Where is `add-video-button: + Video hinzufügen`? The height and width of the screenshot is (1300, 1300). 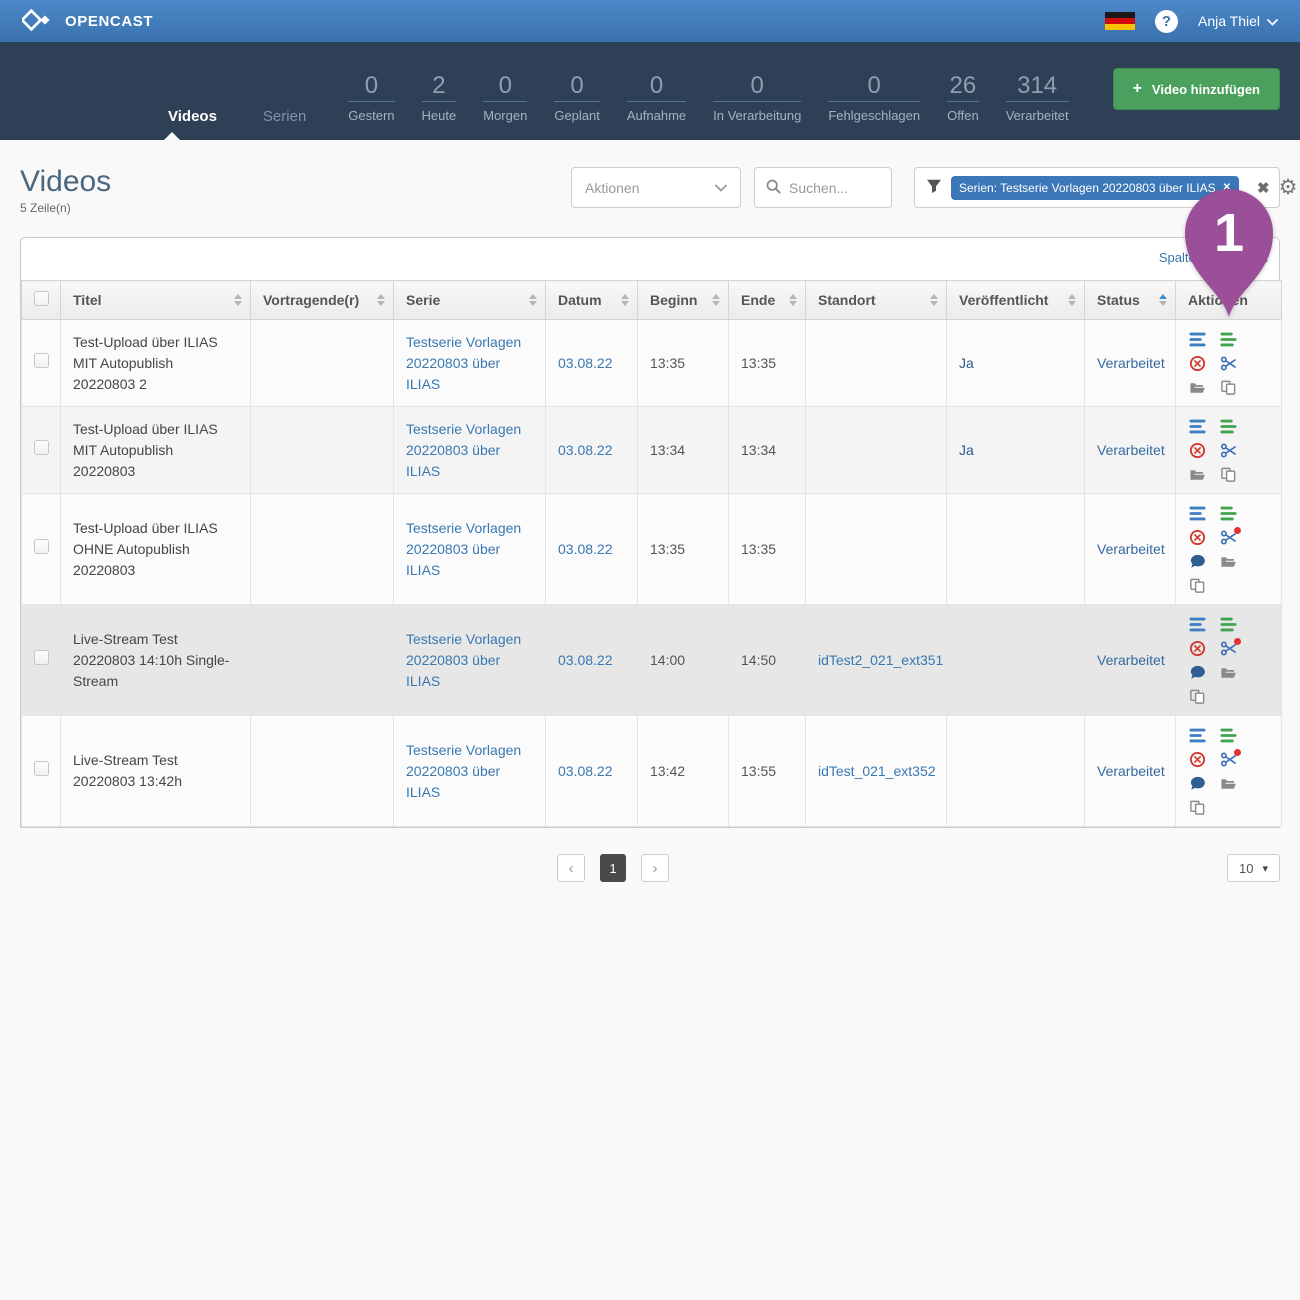 add-video-button: + Video hinzufügen is located at coordinates (1196, 89).